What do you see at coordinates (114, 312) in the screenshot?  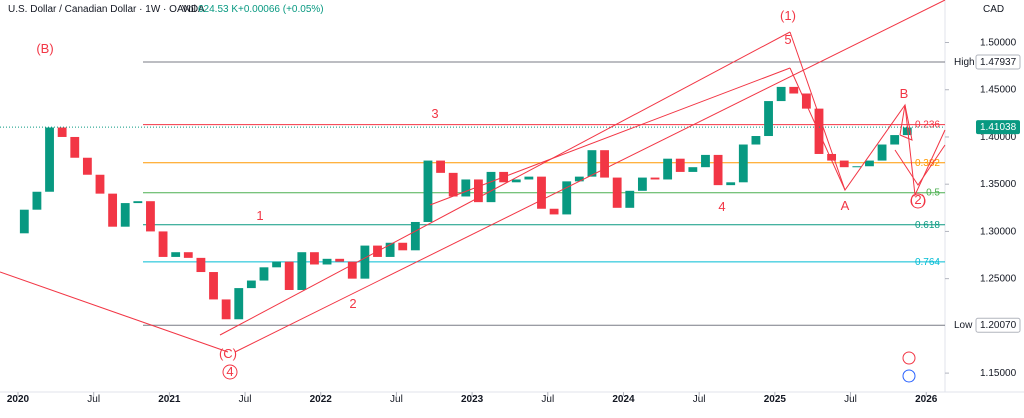 I see `trend-line` at bounding box center [114, 312].